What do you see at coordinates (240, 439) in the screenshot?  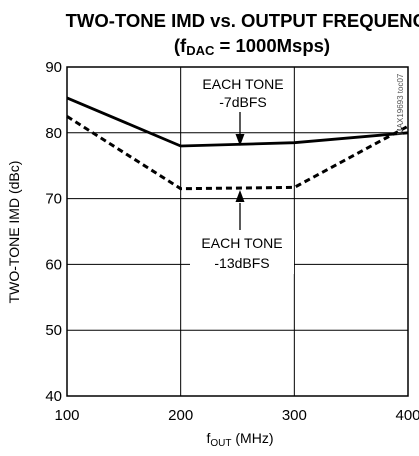 I see `x-axis-label: fOUT (MHz)` at bounding box center [240, 439].